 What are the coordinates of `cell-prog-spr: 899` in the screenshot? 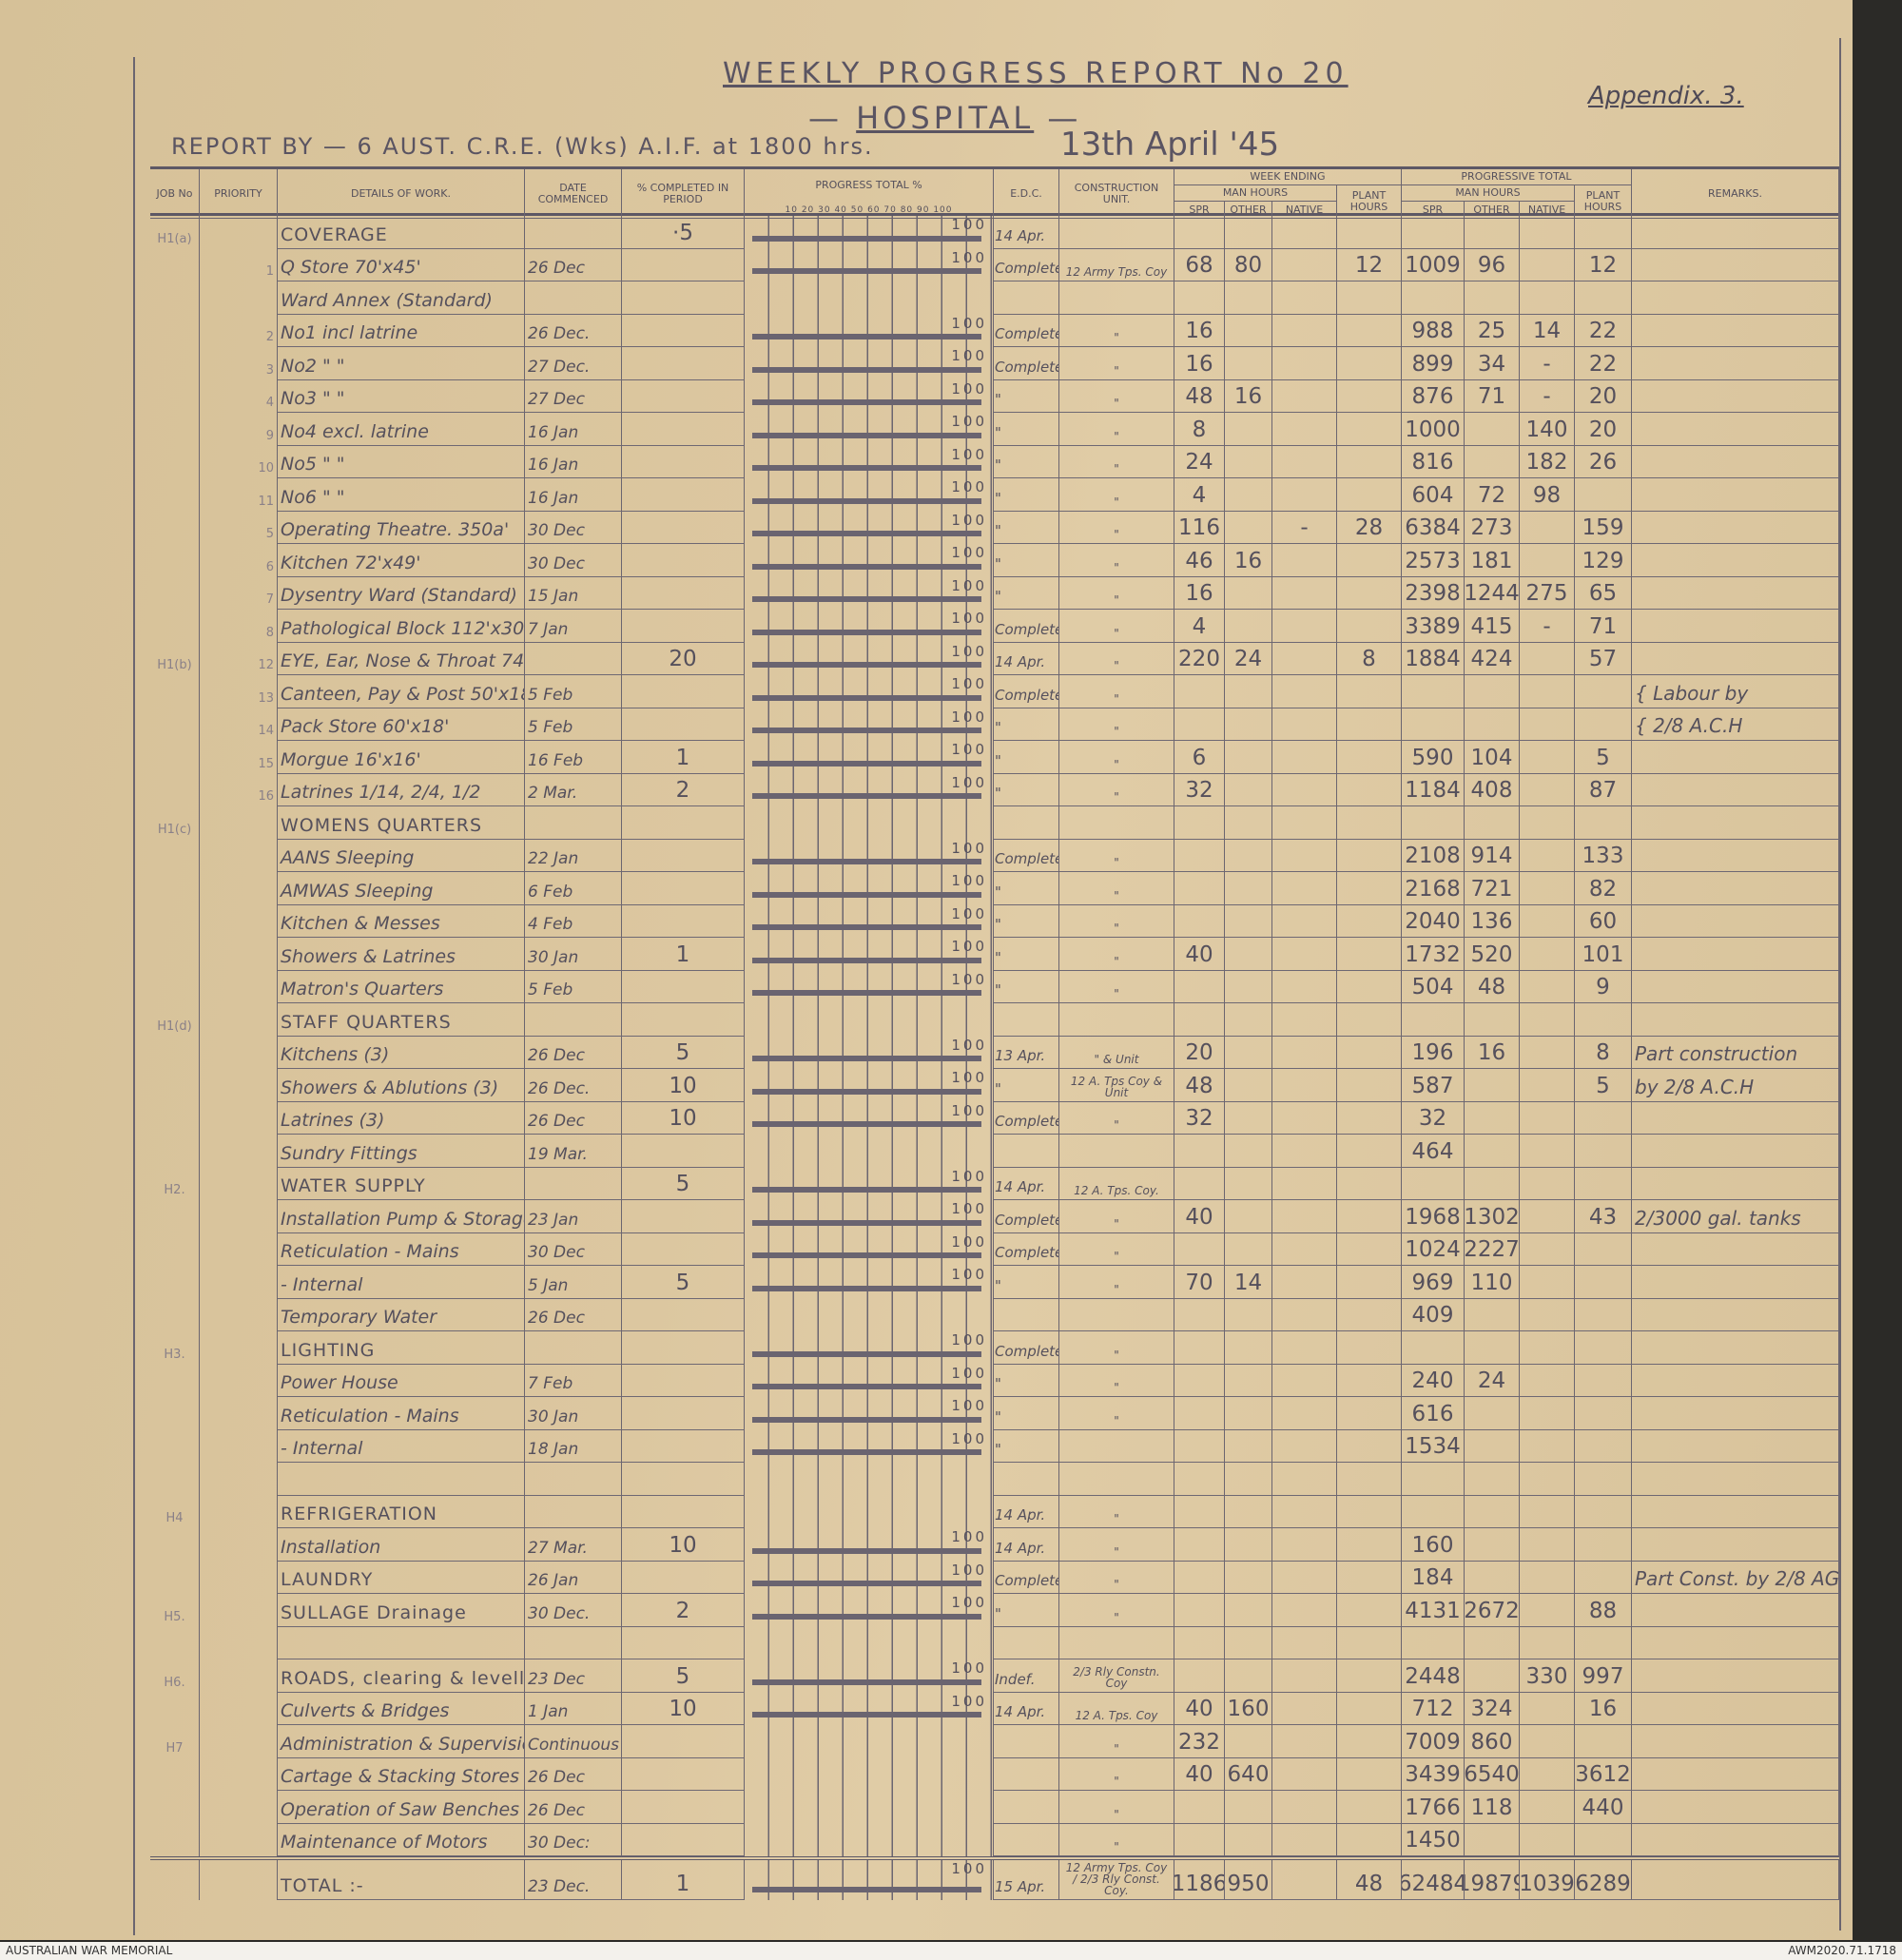 It's located at (1433, 363).